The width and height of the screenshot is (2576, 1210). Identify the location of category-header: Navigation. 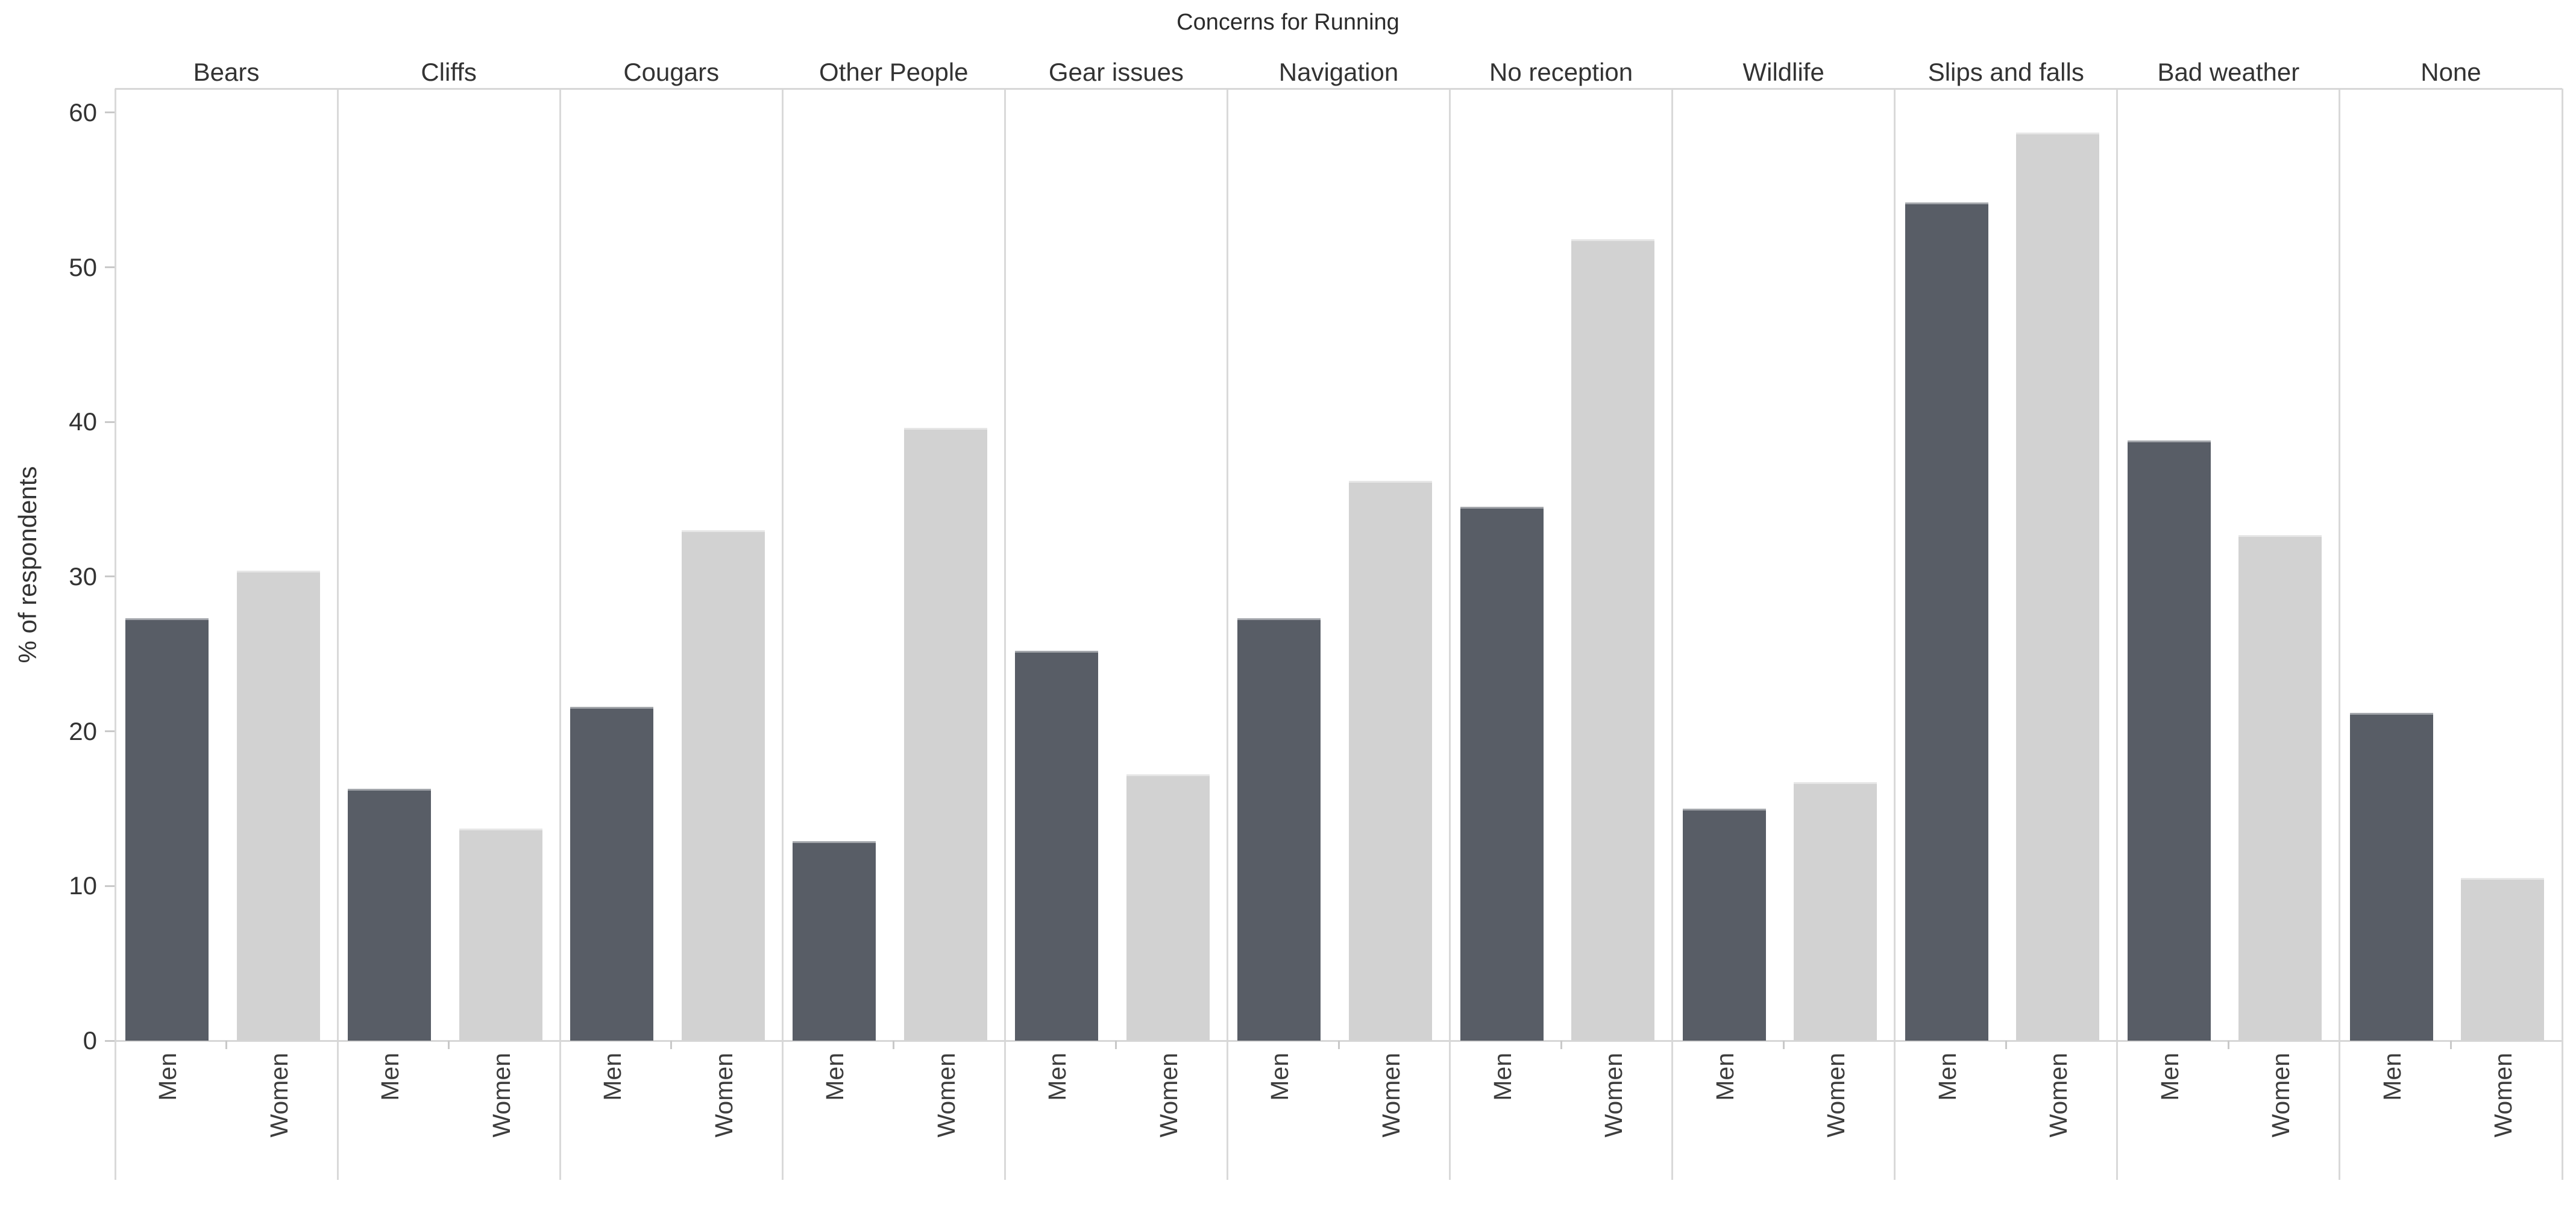
(1338, 72).